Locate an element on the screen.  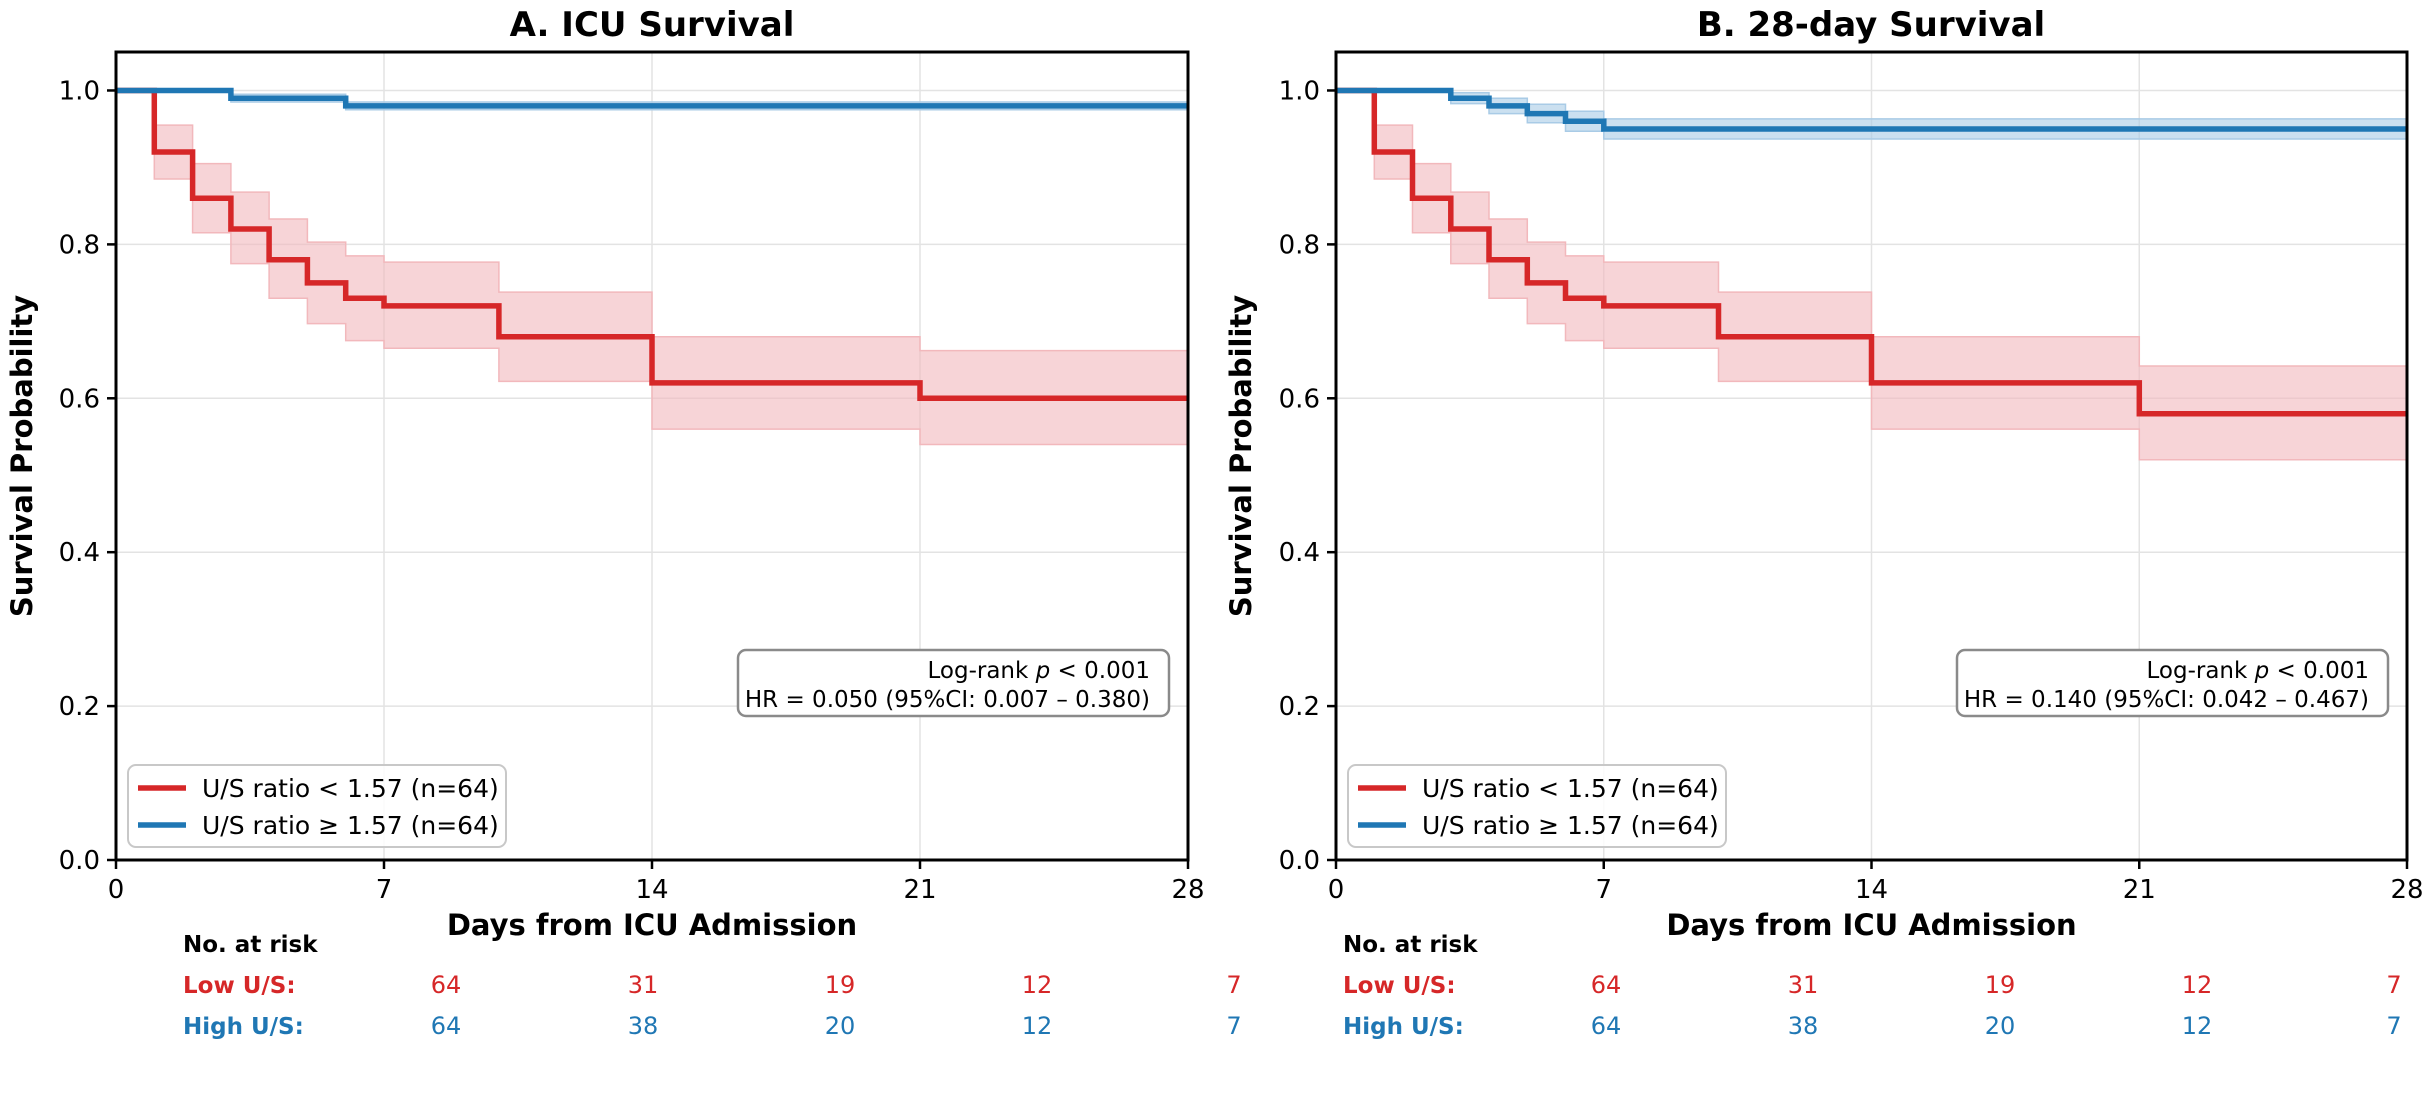
chart-title: A. ICU Survival is located at coordinates (652, 25).